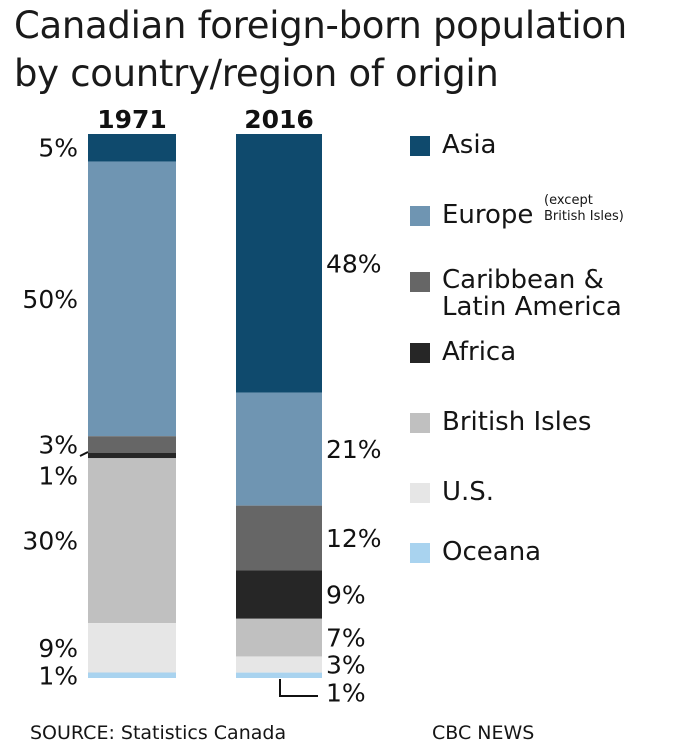 This screenshot has height=753, width=680. Describe the element at coordinates (517, 422) in the screenshot. I see `legend-label-british-isles: British Isles` at that location.